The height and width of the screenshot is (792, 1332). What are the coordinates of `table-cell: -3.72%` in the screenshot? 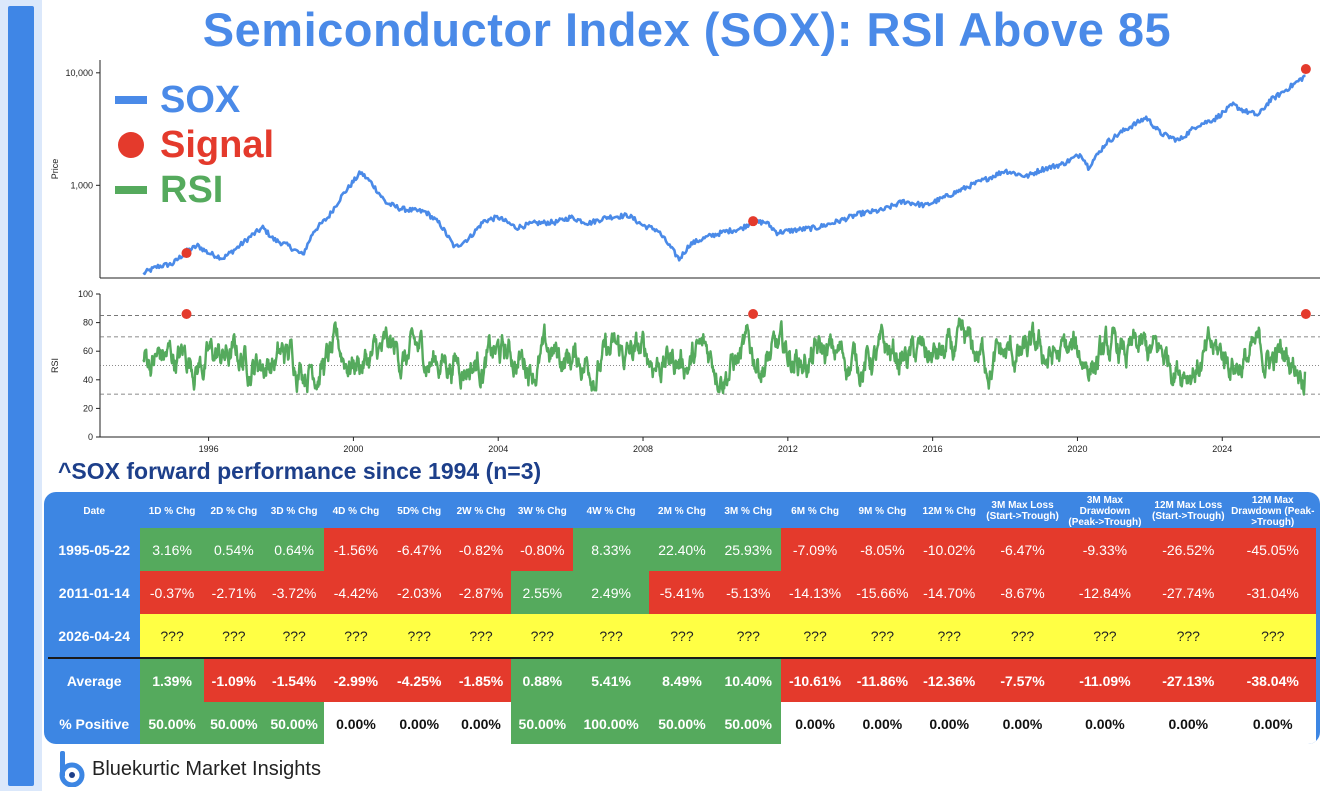 It's located at (294, 592).